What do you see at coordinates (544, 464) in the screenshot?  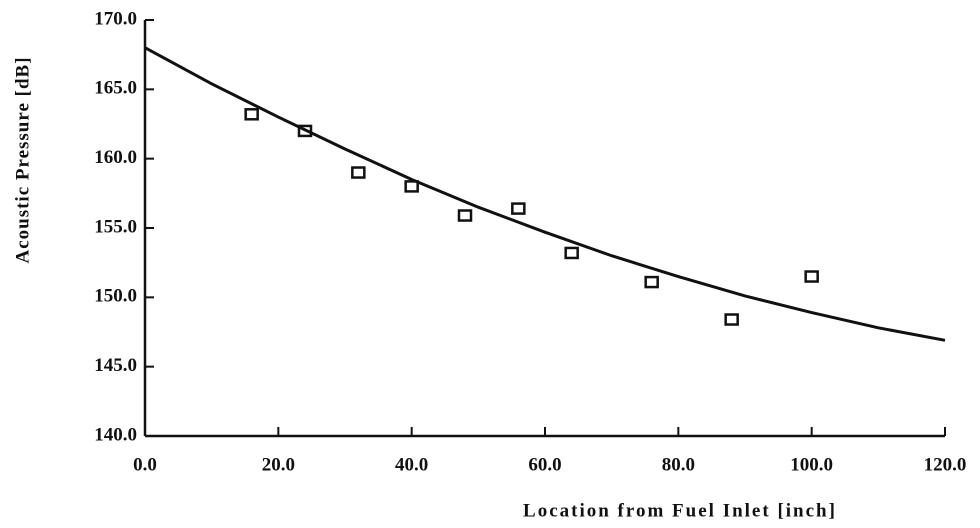 I see `x-tick-label: 60.0` at bounding box center [544, 464].